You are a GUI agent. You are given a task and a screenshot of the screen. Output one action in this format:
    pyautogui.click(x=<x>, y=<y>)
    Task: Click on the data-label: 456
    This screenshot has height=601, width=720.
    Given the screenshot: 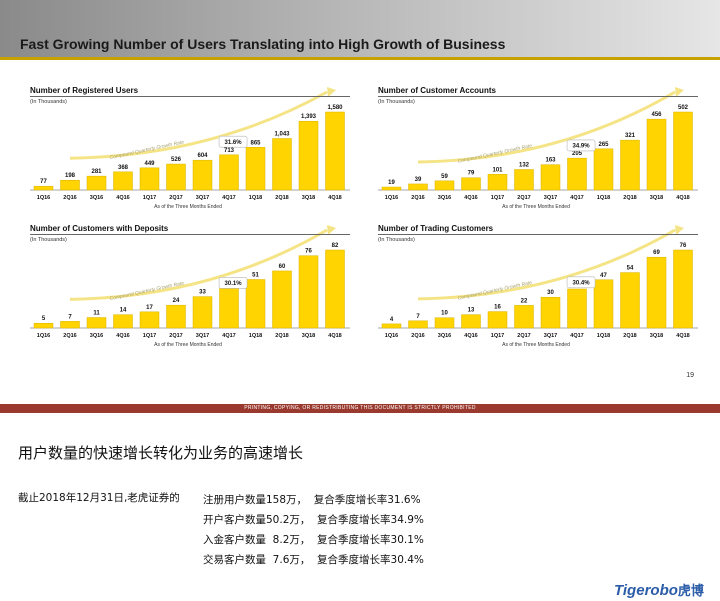 What is the action you would take?
    pyautogui.click(x=656, y=115)
    